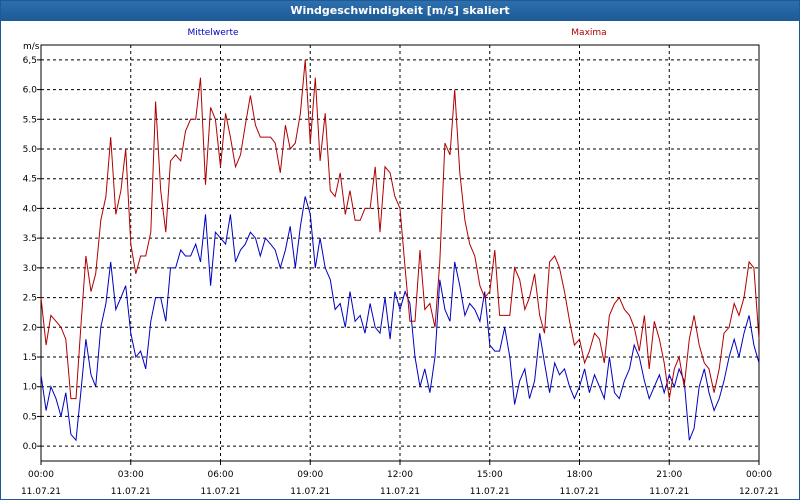 The width and height of the screenshot is (800, 500). I want to click on y-tick-label: 4.0, so click(30, 209).